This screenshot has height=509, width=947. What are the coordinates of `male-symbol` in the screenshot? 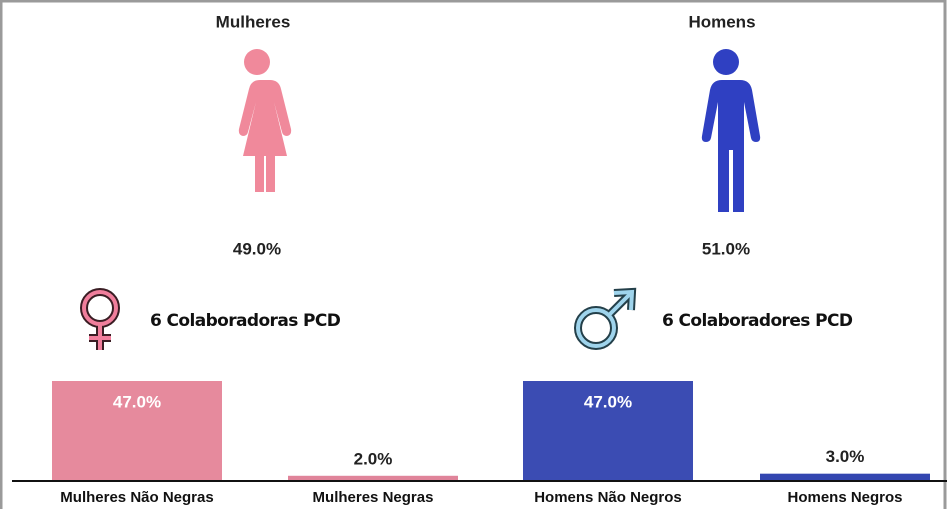 It's located at (605, 318).